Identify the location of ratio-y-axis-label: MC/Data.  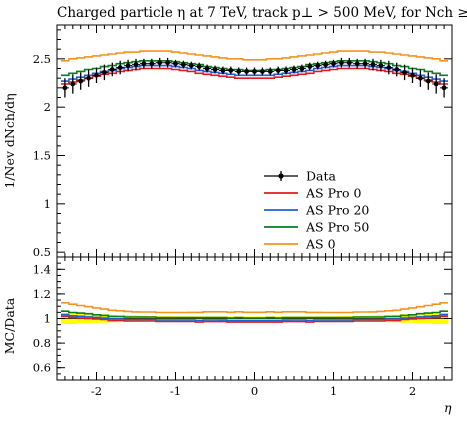
(9, 325).